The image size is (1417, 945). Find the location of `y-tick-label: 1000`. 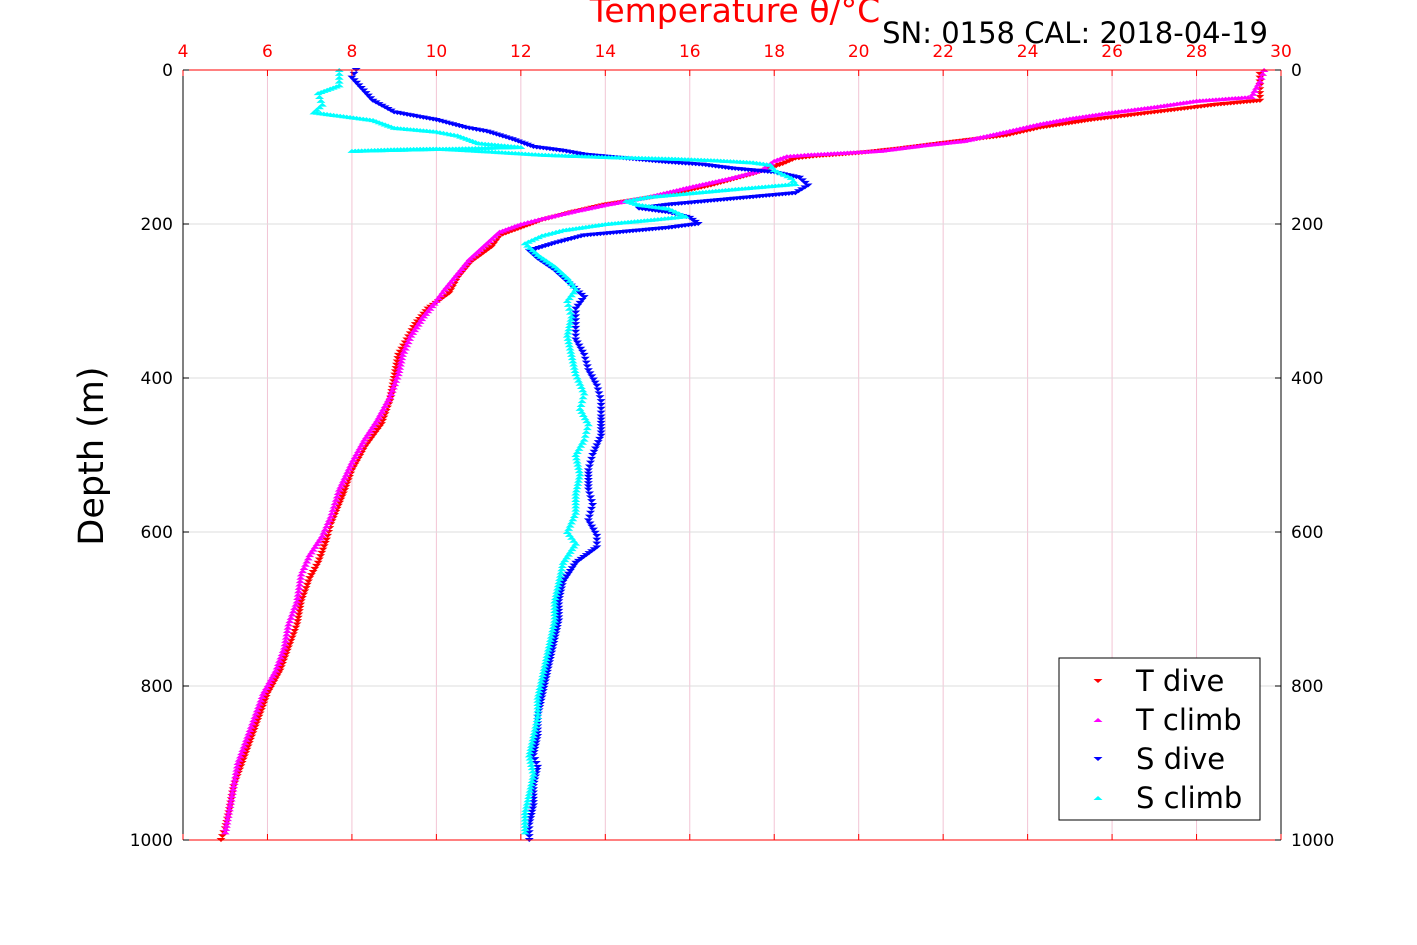

y-tick-label: 1000 is located at coordinates (151, 841).